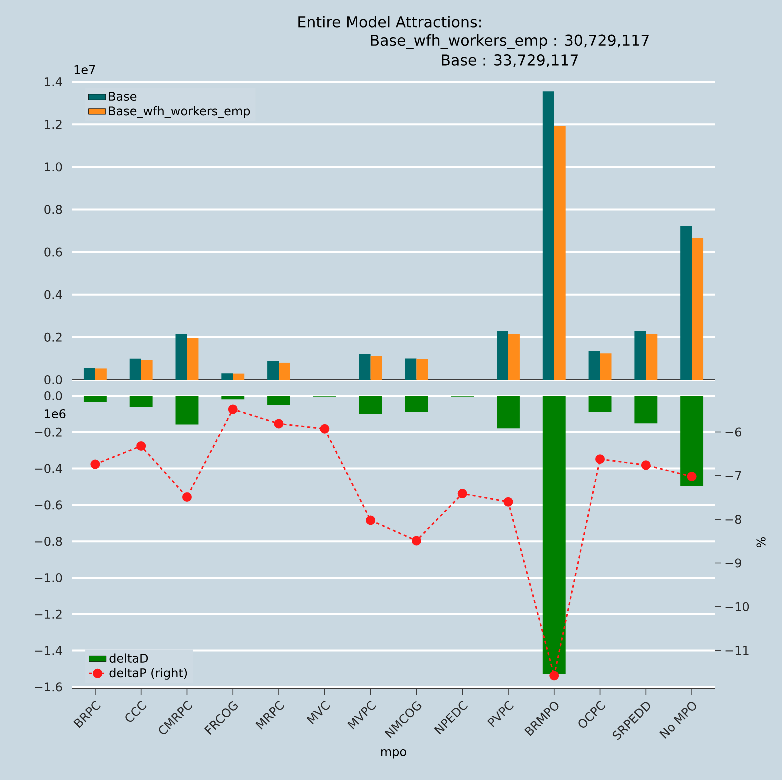 The width and height of the screenshot is (782, 780). What do you see at coordinates (53, 252) in the screenshot?
I see `y-tick-label: 0.6` at bounding box center [53, 252].